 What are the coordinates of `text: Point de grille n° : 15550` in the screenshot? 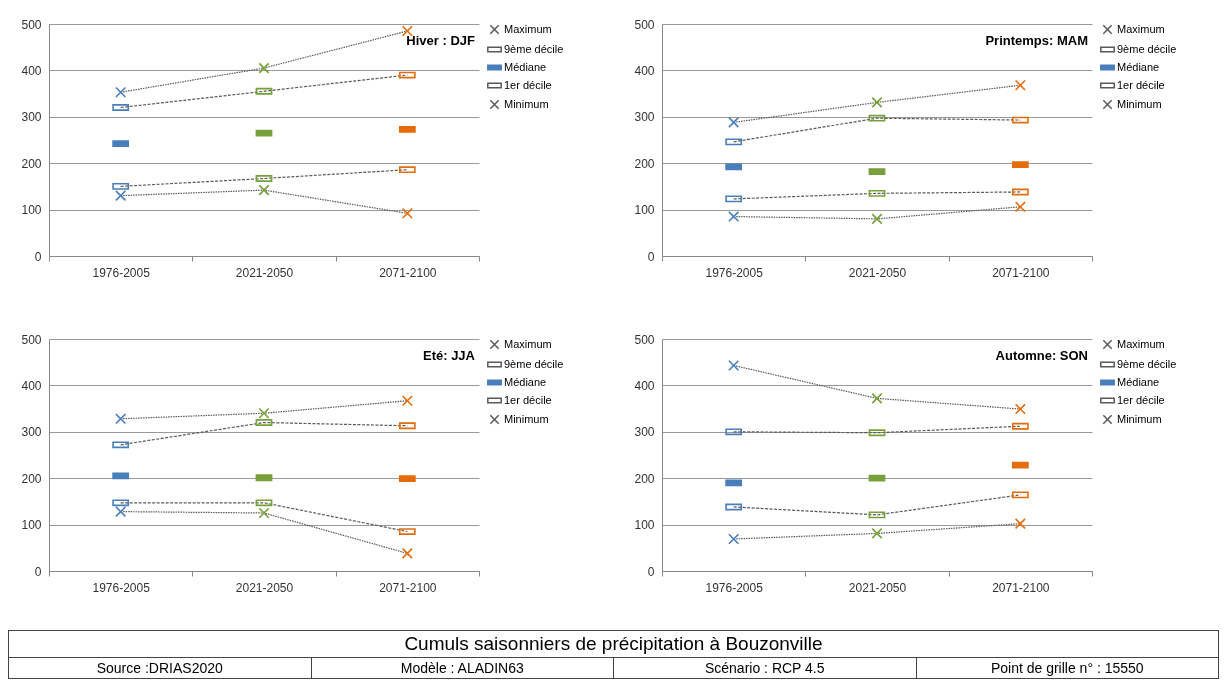 It's located at (1067, 668).